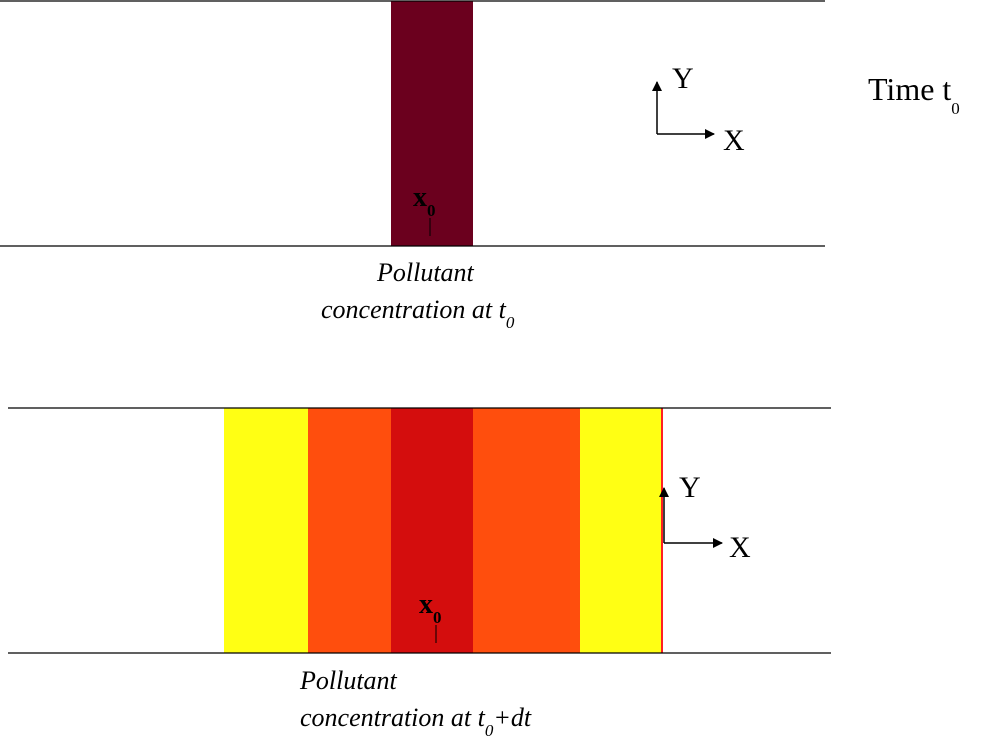 This screenshot has height=747, width=996. I want to click on top-caption-line1: Pollutant, so click(425, 272).